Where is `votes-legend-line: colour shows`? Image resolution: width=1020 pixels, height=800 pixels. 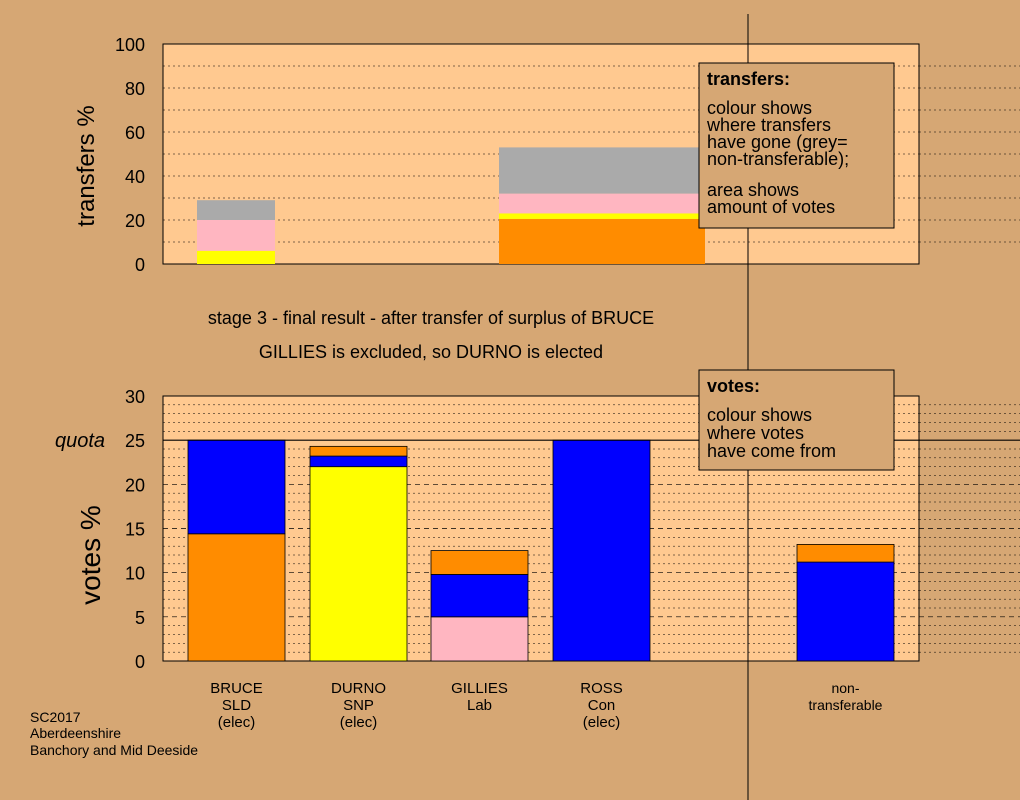 votes-legend-line: colour shows is located at coordinates (759, 415).